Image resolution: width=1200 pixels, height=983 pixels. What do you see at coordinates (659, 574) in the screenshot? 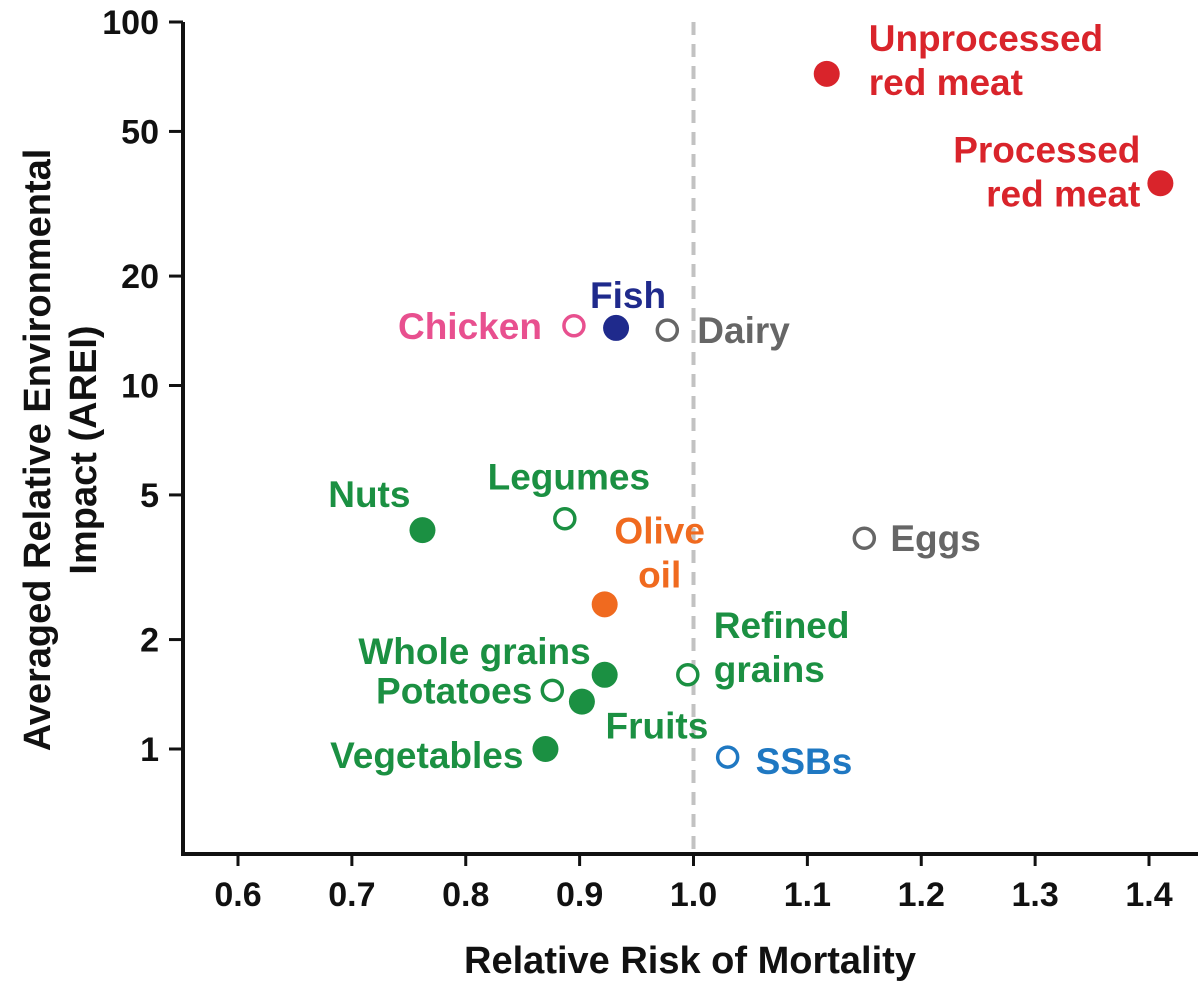
I see `label-olive-oil-line-2: oil` at bounding box center [659, 574].